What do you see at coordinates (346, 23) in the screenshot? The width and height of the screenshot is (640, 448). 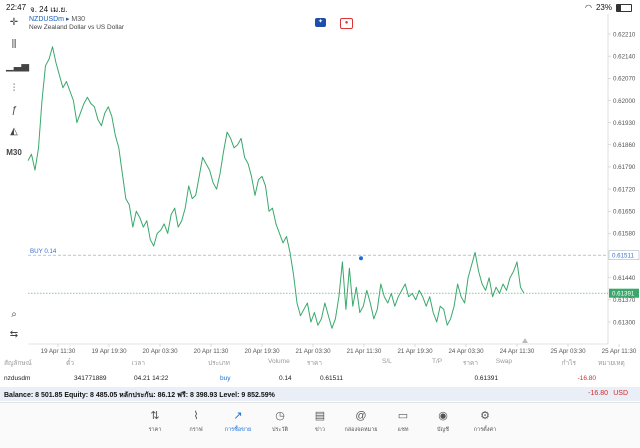 I see `flag-us-icon: ●` at bounding box center [346, 23].